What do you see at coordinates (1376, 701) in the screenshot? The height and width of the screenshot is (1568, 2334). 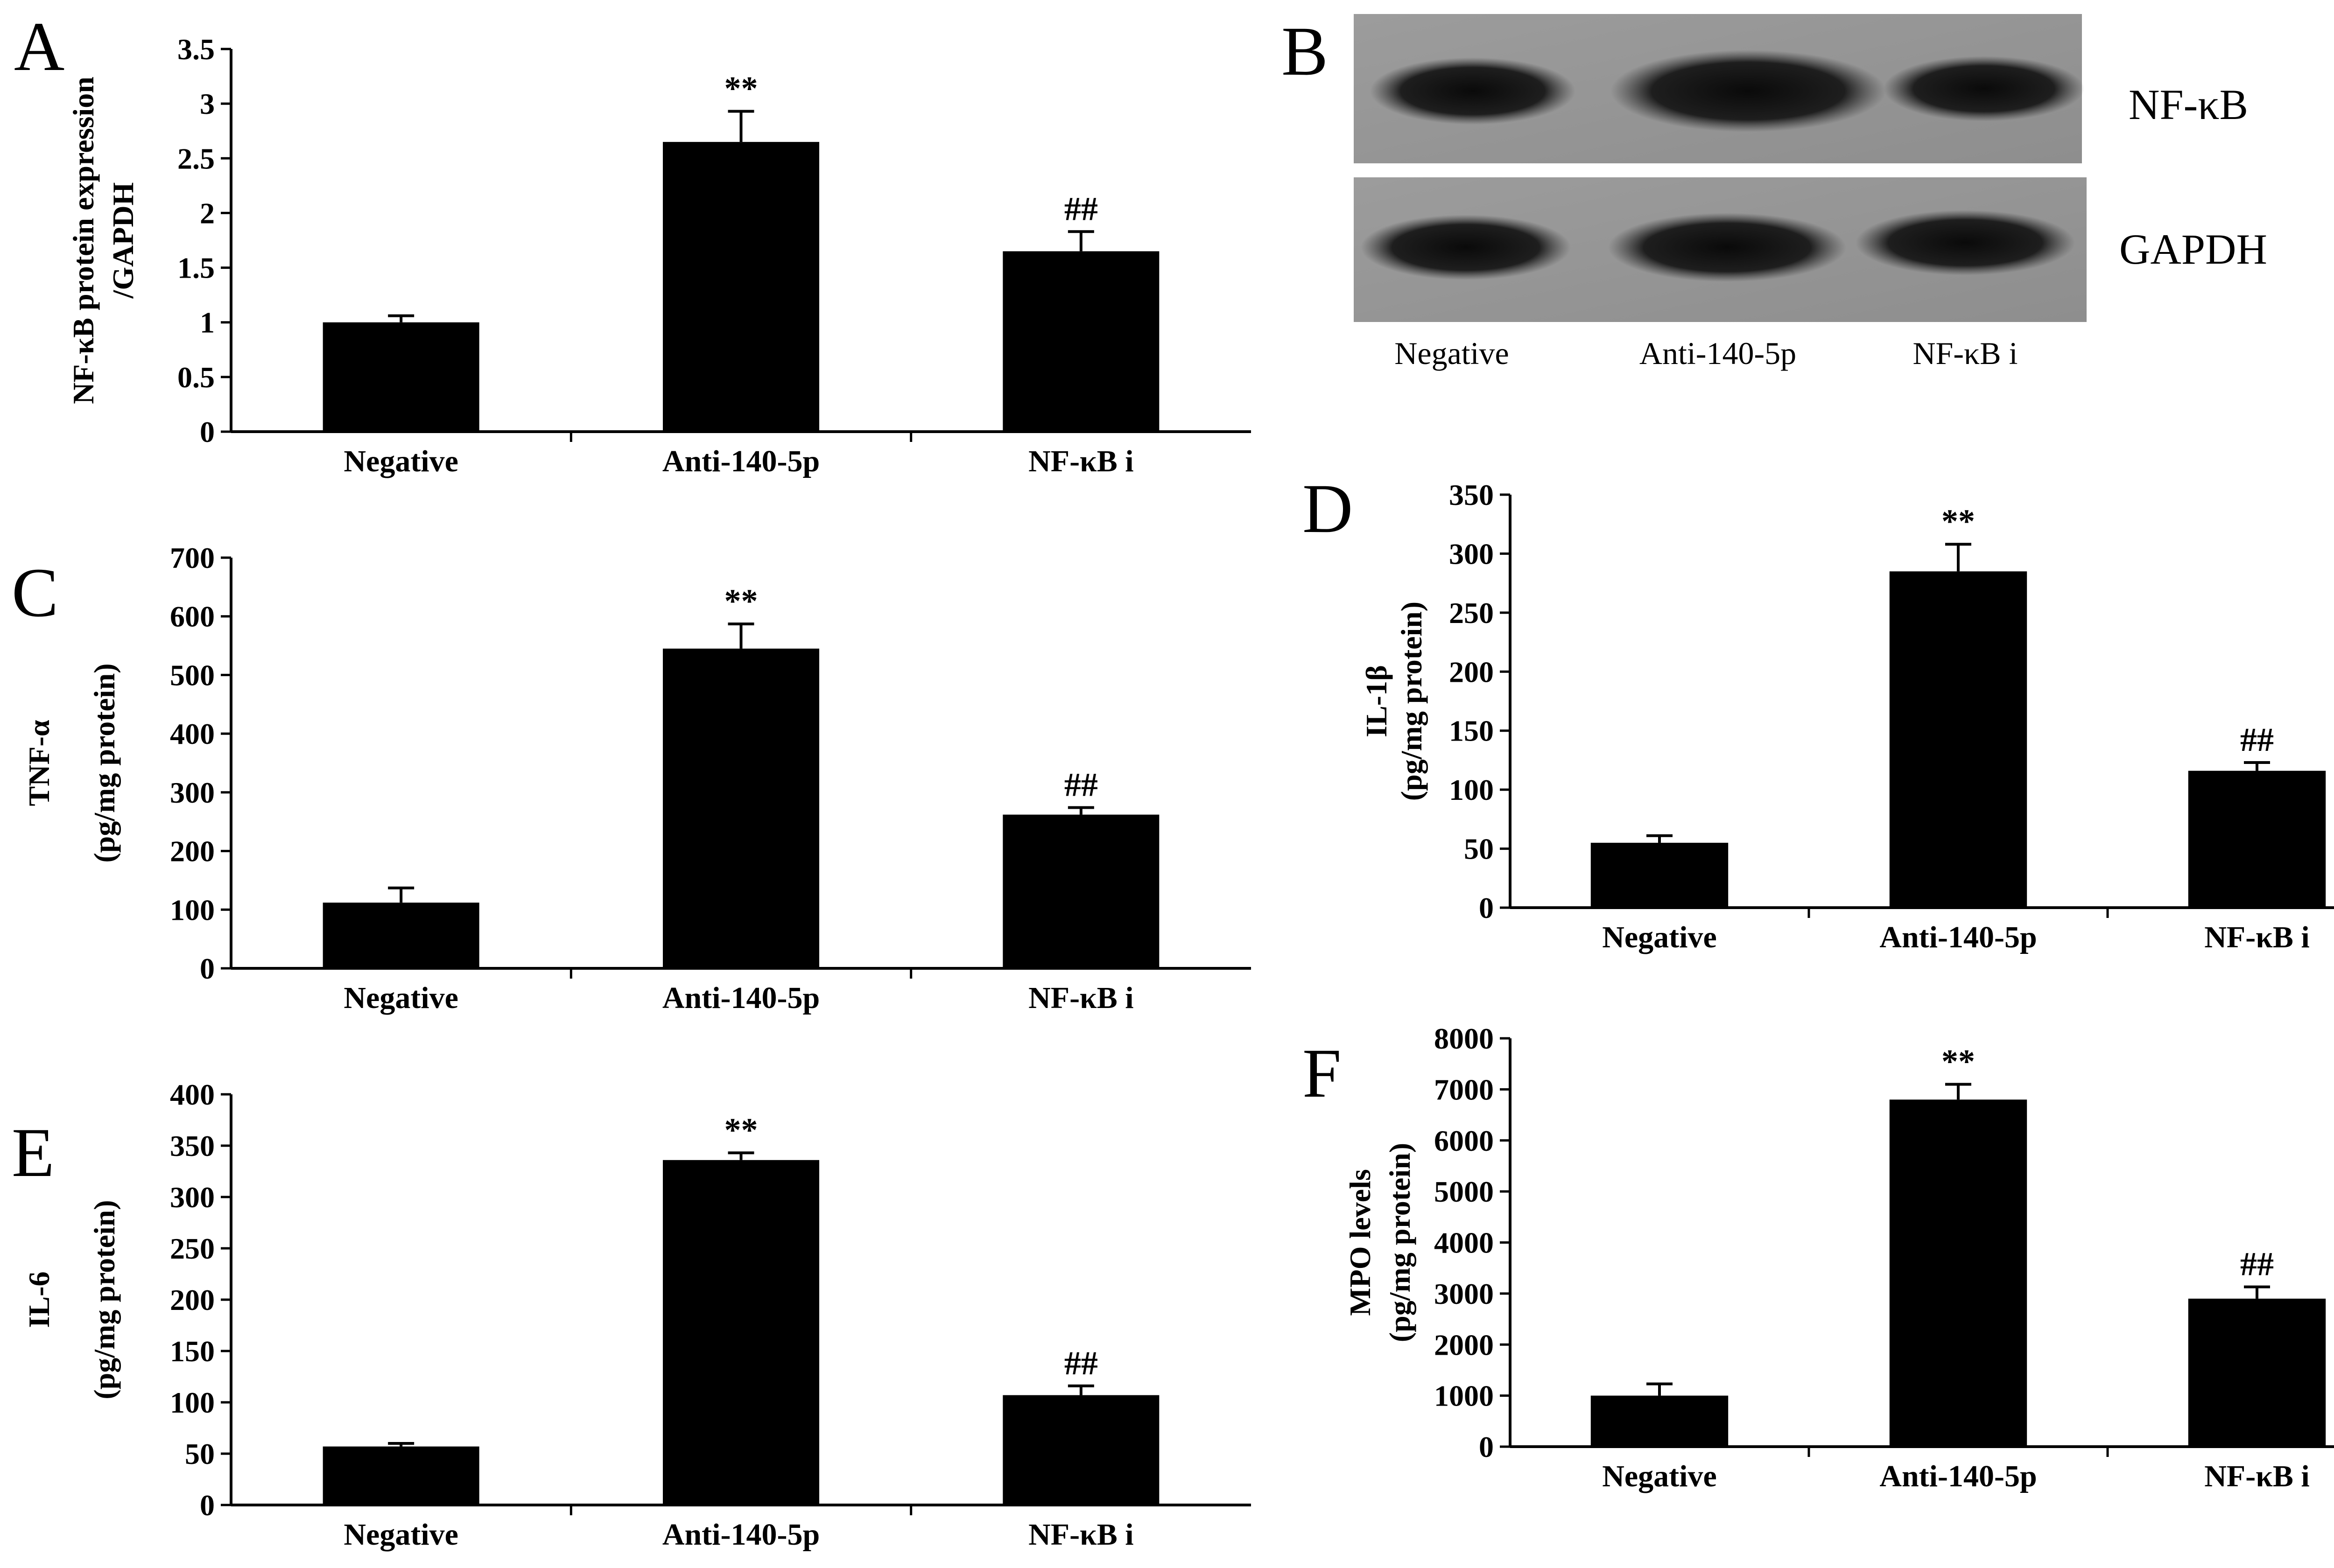 I see `y-axis-title-d: IL-1β` at bounding box center [1376, 701].